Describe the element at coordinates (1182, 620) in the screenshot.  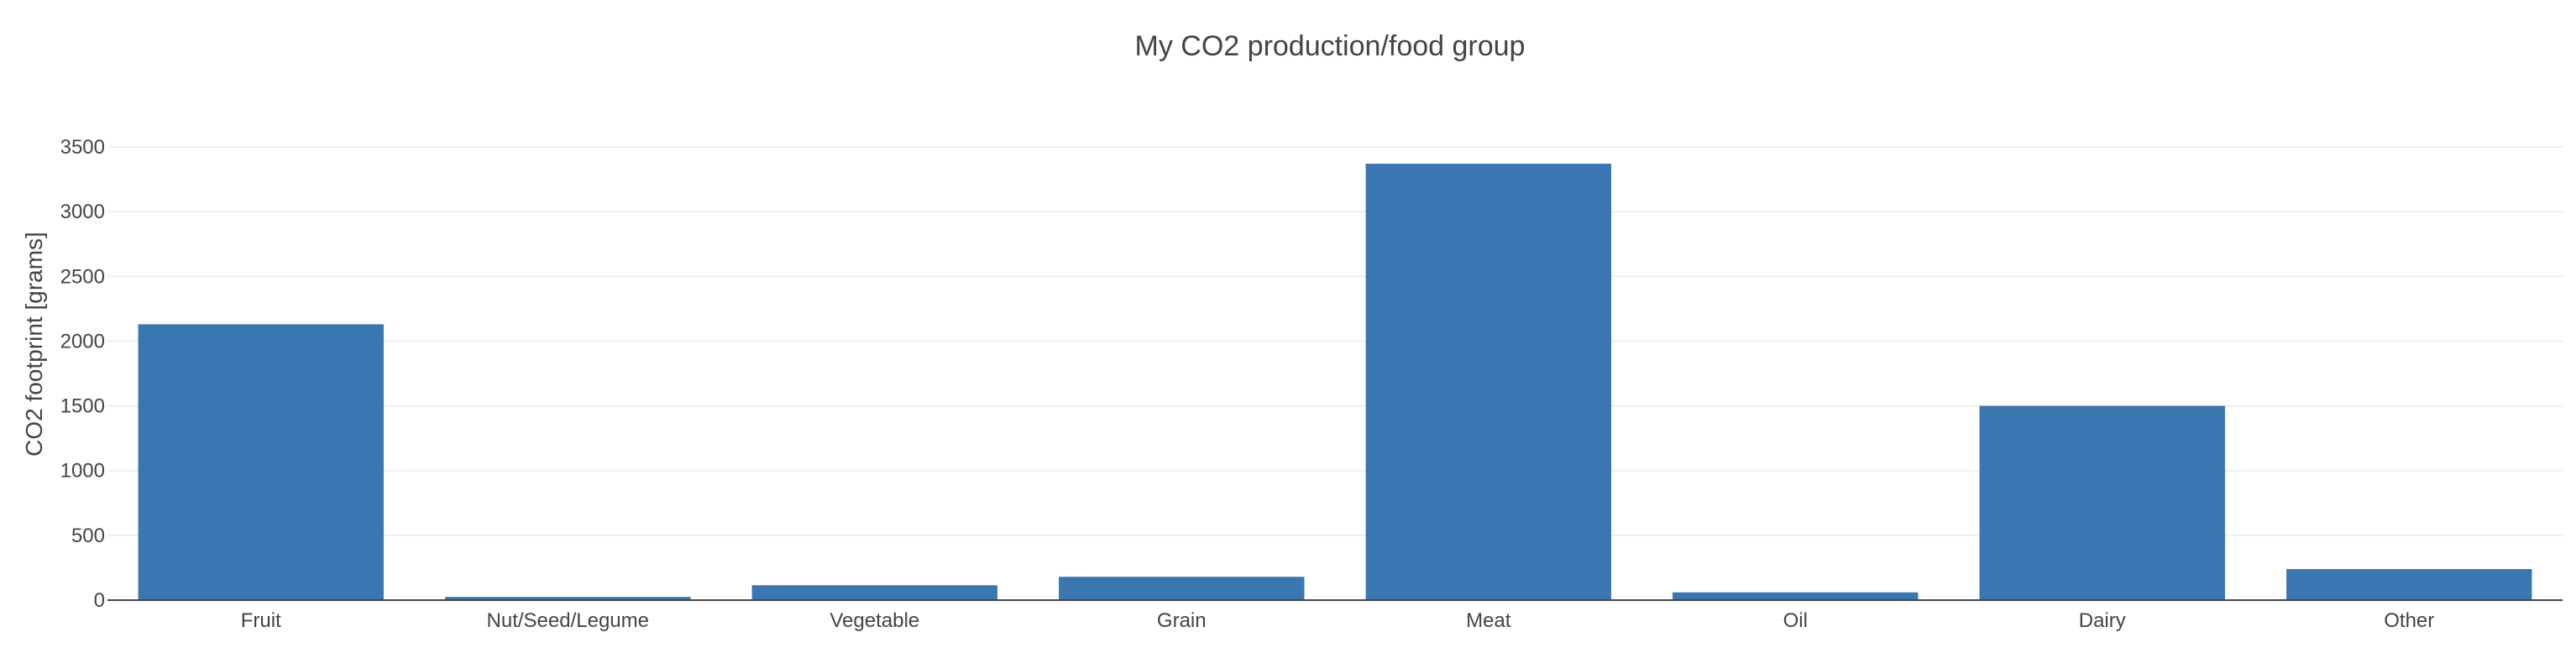
I see `x-tick-label-grain: Grain` at that location.